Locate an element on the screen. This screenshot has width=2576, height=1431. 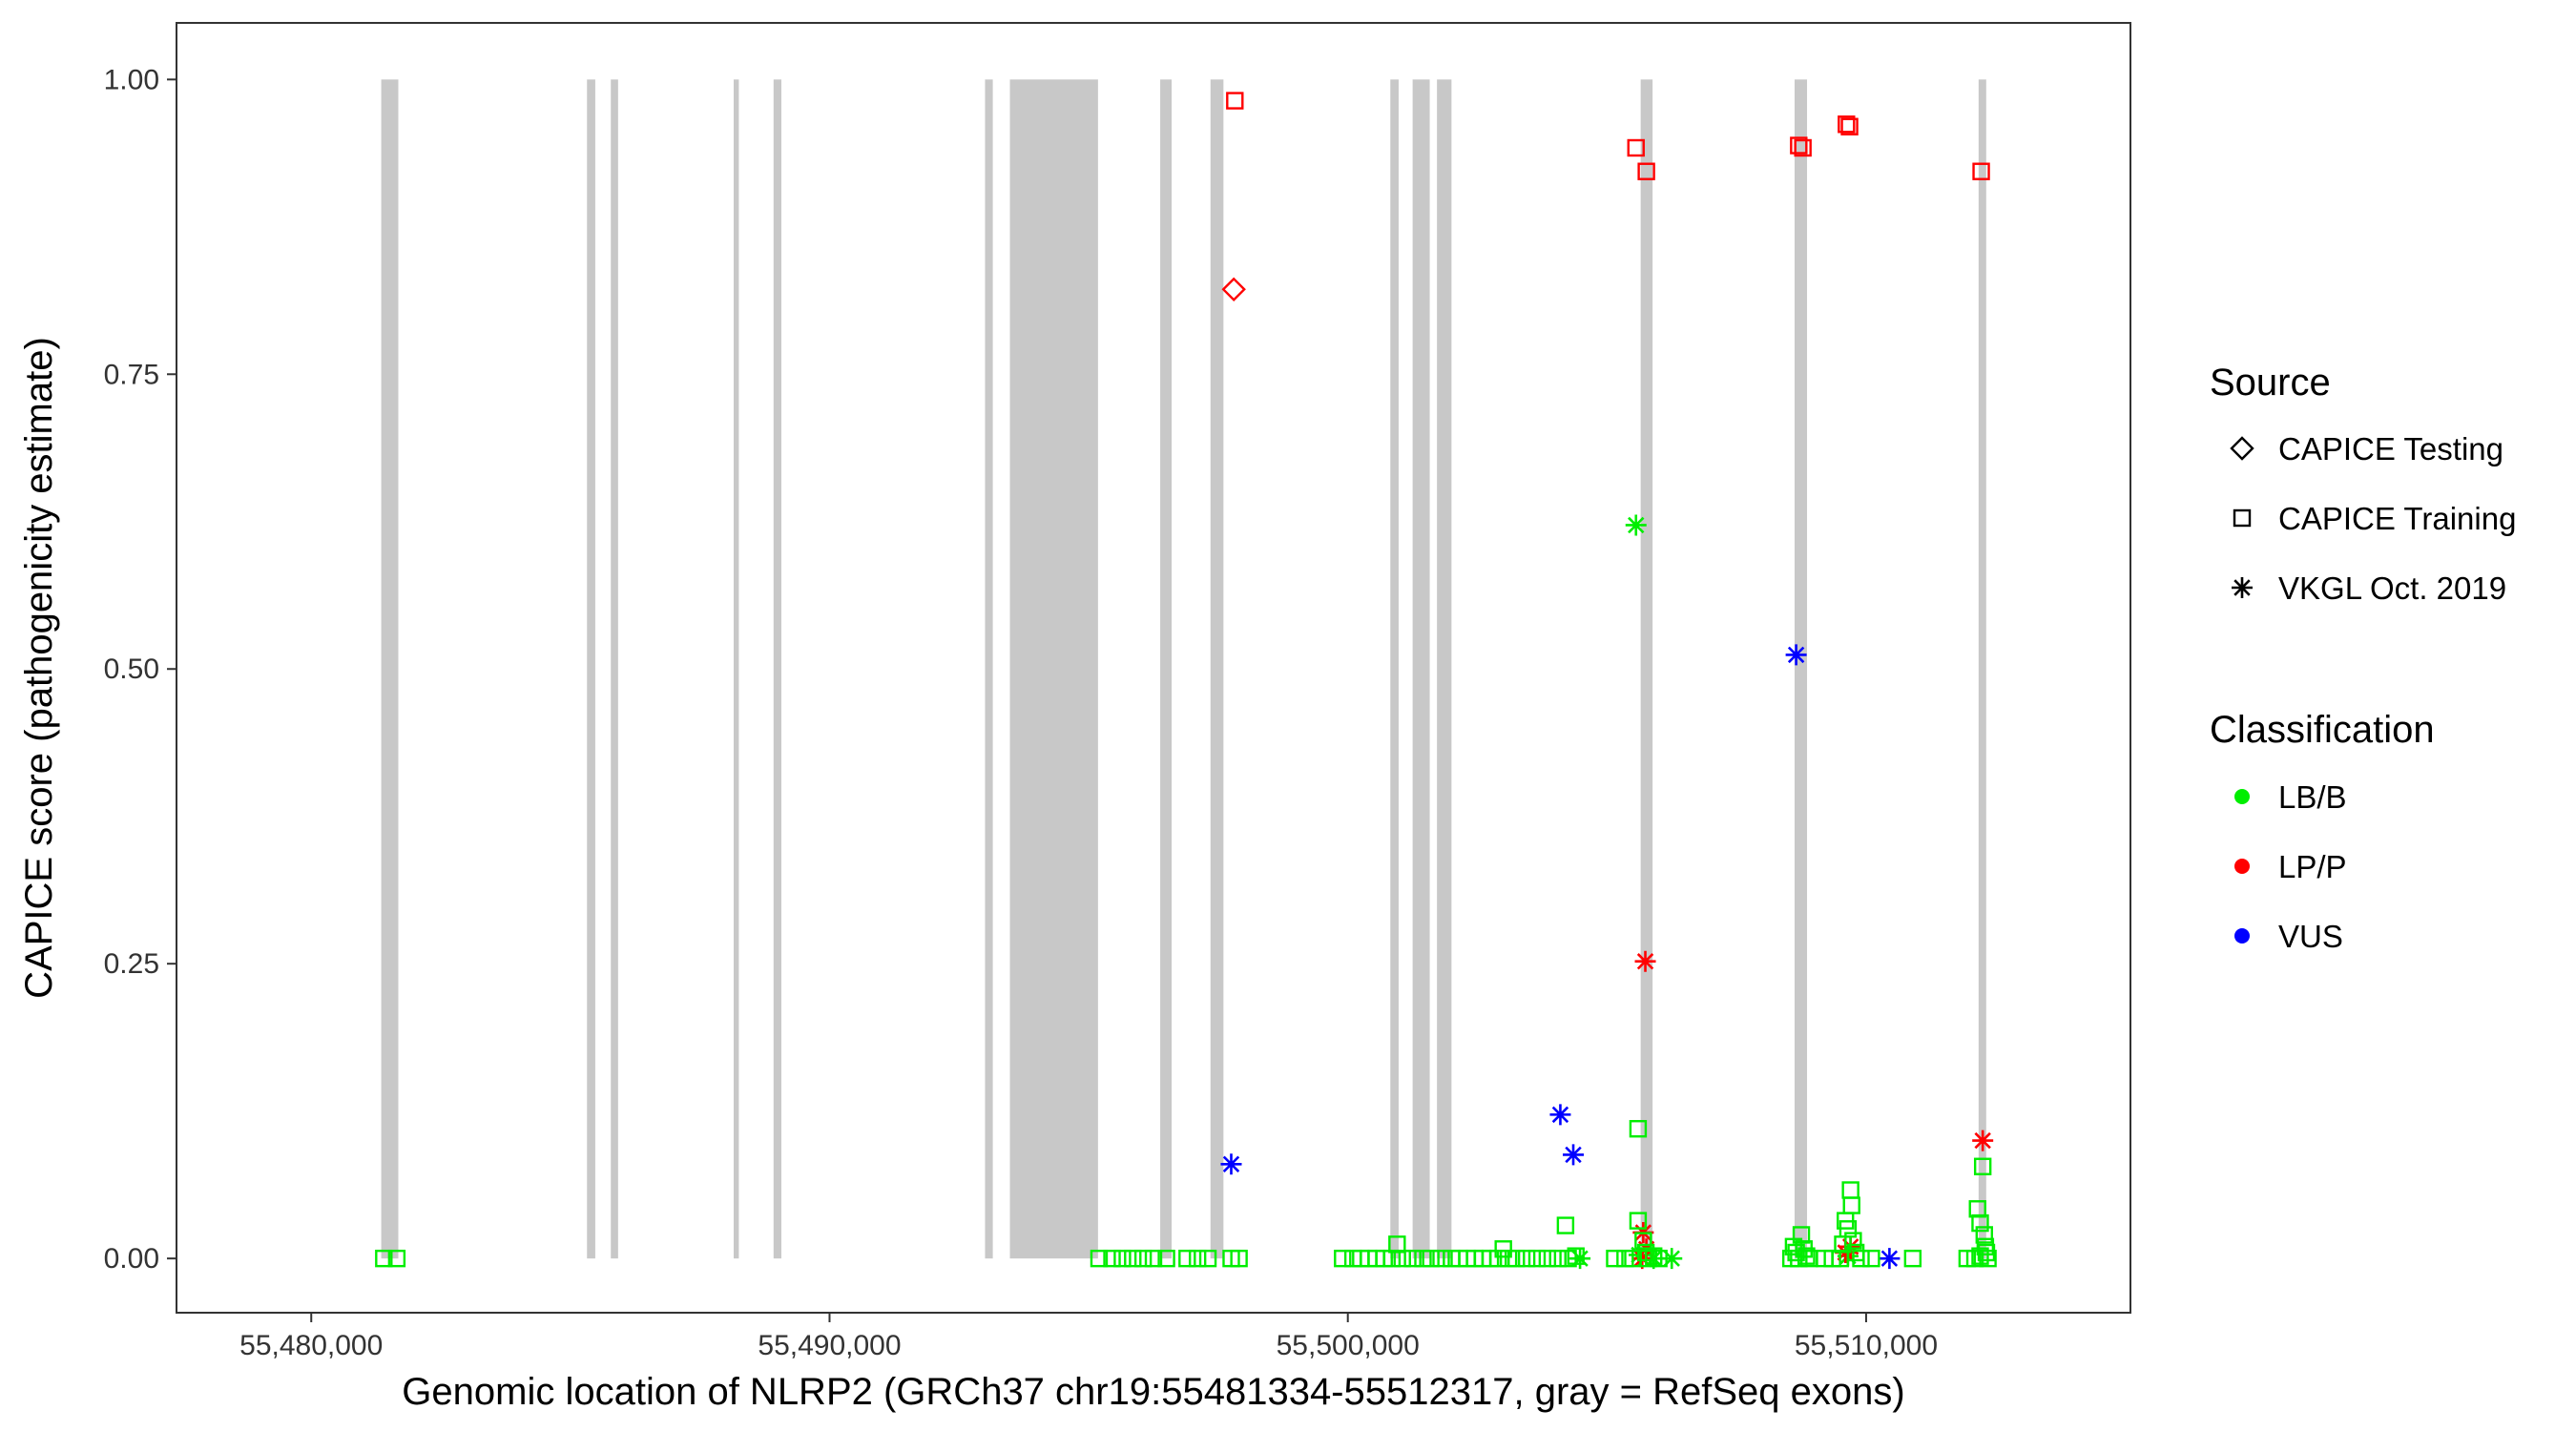
x-tick-label: 55,510,000 is located at coordinates (1866, 1345).